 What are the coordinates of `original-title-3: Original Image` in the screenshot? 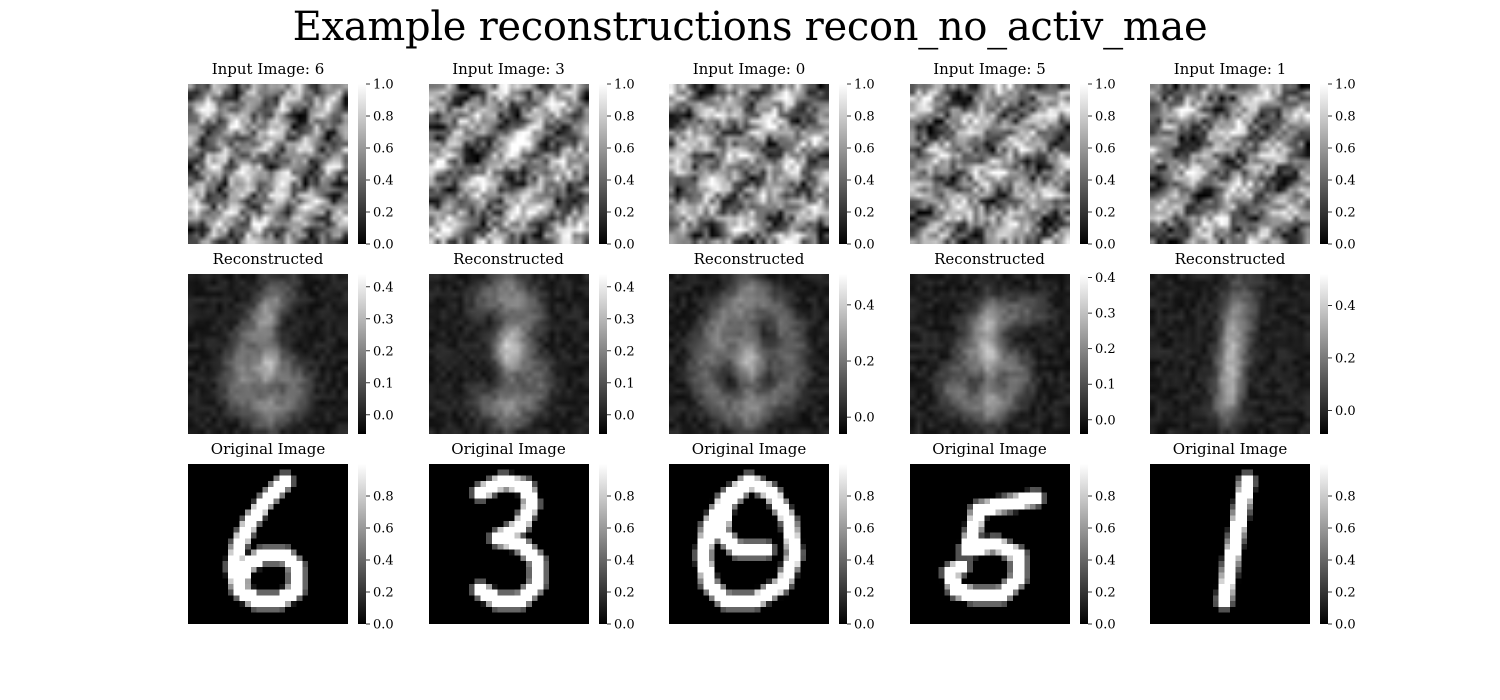 It's located at (508, 449).